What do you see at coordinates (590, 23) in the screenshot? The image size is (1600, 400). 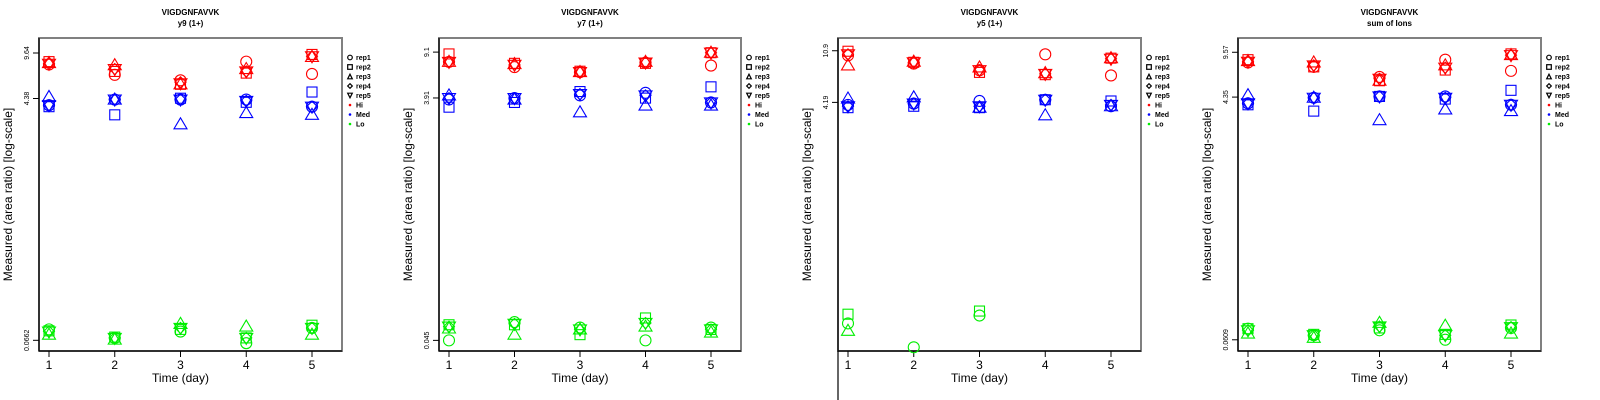 I see `chart-subtitle: y7 (1+)` at bounding box center [590, 23].